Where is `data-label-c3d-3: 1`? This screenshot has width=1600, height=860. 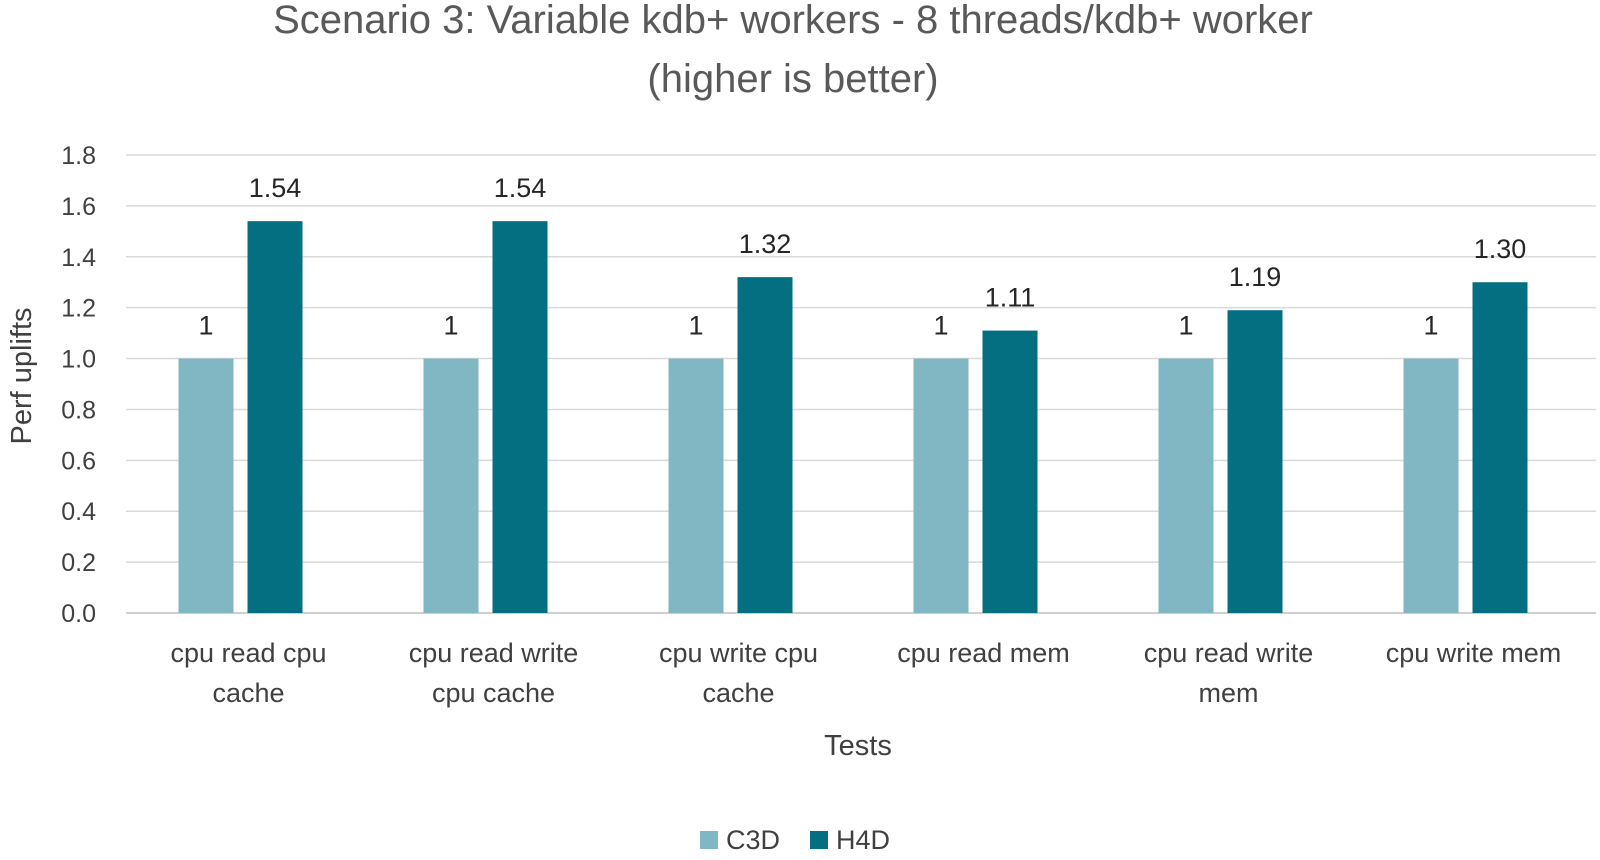 data-label-c3d-3: 1 is located at coordinates (940, 326).